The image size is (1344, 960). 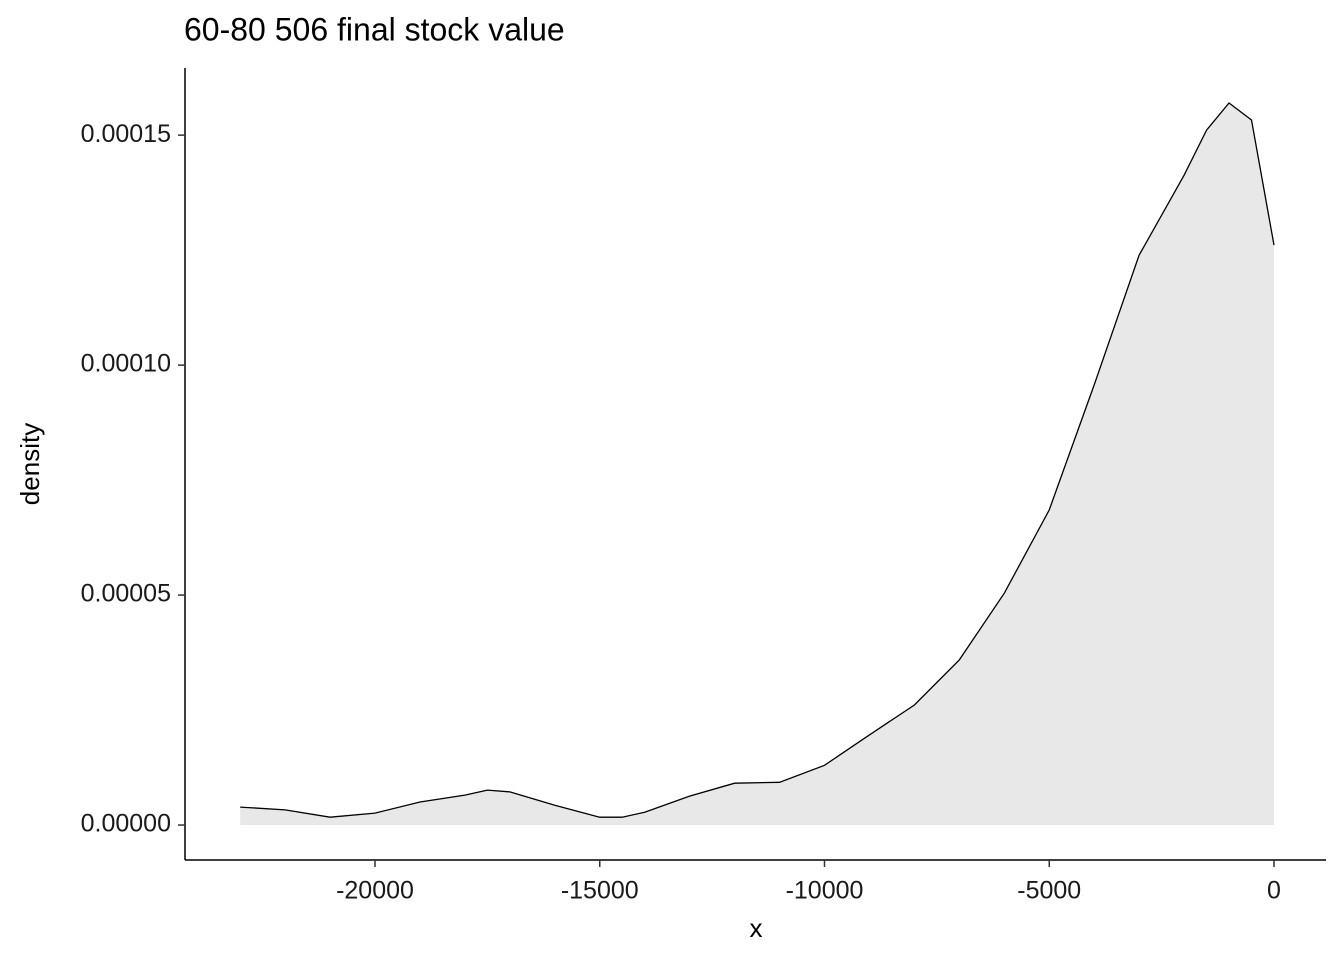 What do you see at coordinates (126, 134) in the screenshot?
I see `y-tick-label: 0.00015` at bounding box center [126, 134].